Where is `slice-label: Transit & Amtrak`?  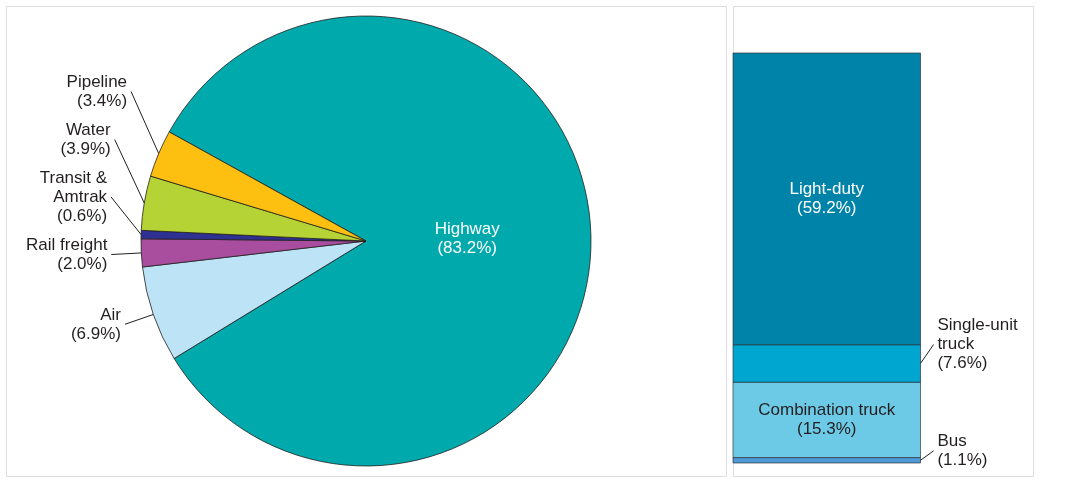 slice-label: Transit & Amtrak is located at coordinates (73, 187).